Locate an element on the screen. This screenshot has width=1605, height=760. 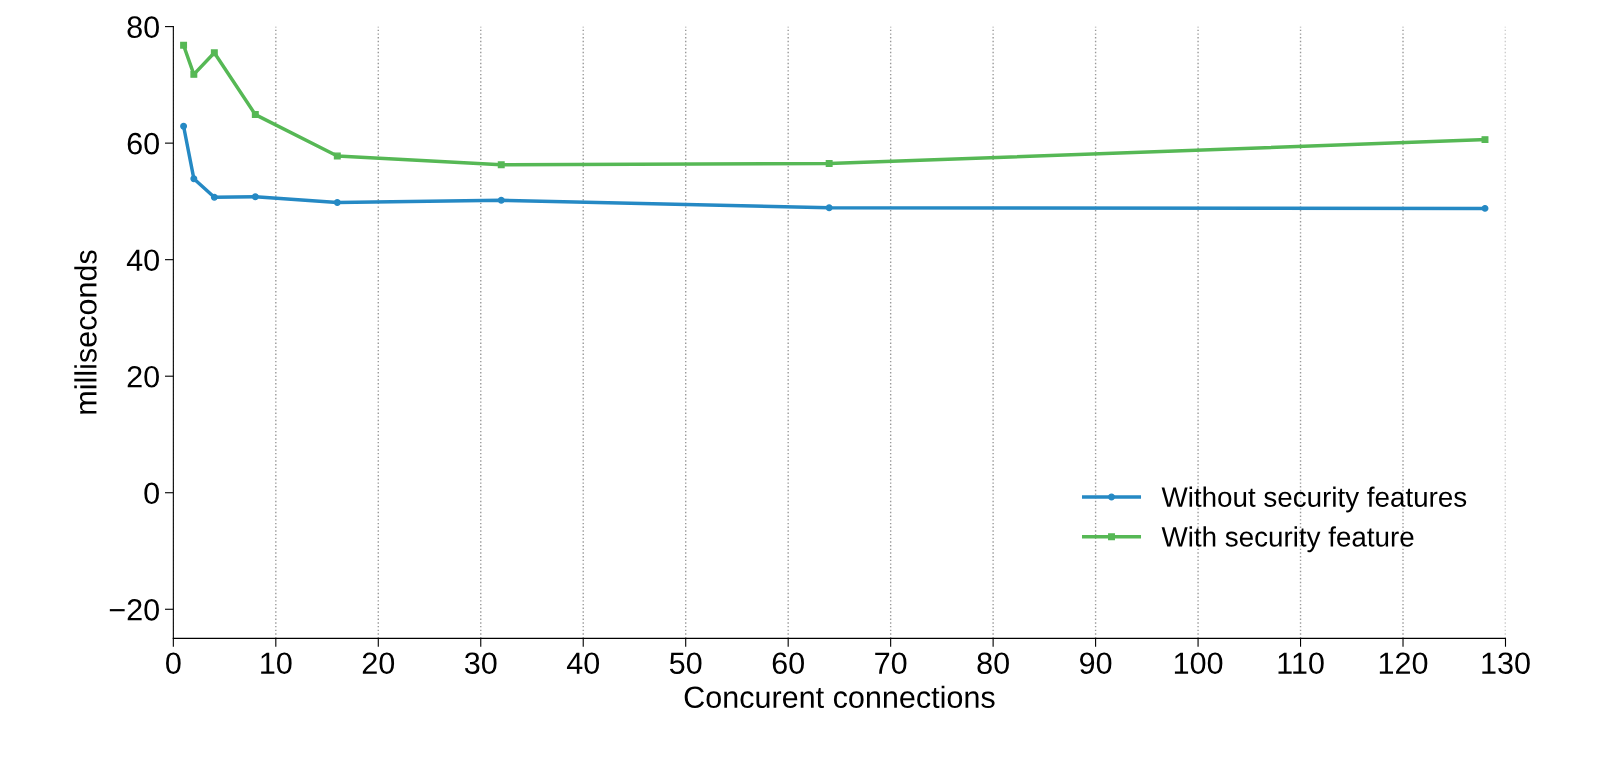
y-tick-label: 0 is located at coordinates (151, 493).